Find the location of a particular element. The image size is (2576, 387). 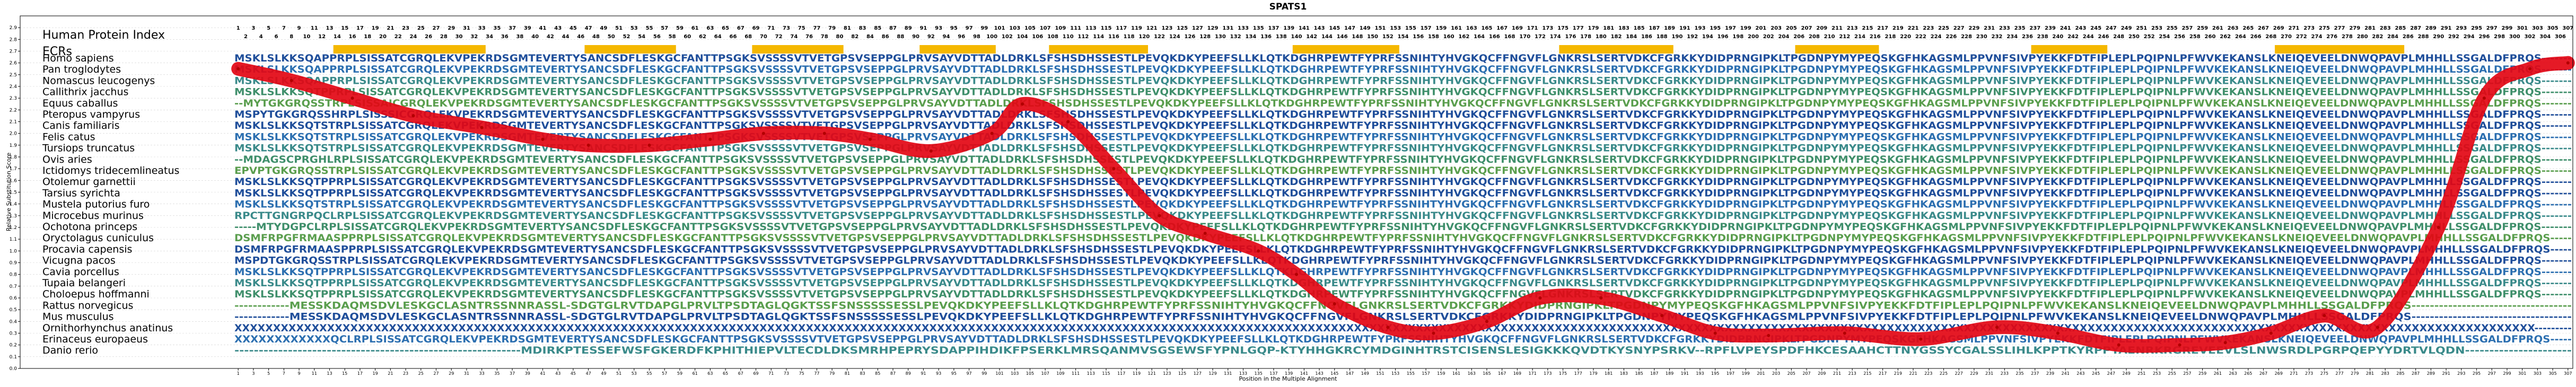

human-index-number: 66 is located at coordinates (733, 37).